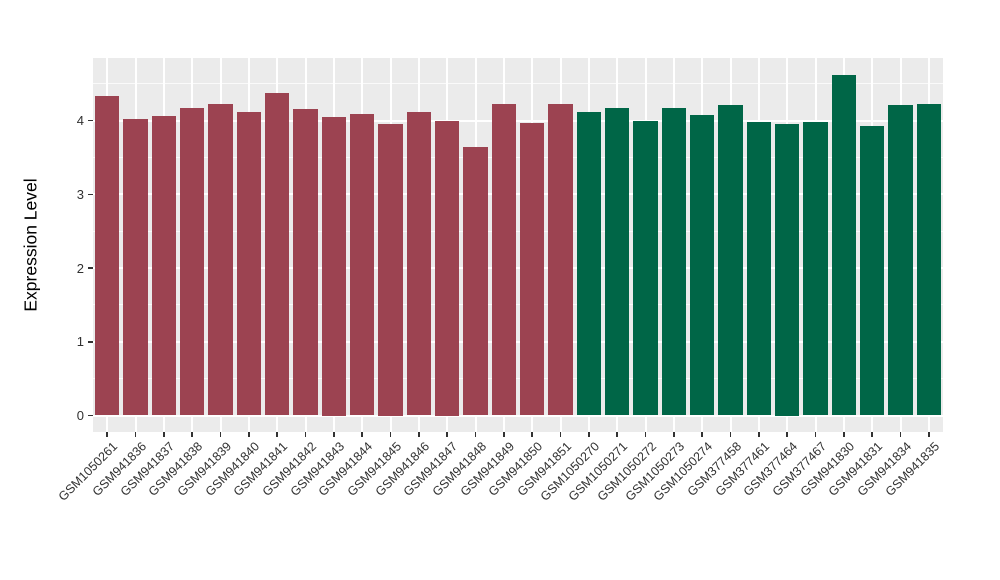  What do you see at coordinates (80, 342) in the screenshot?
I see `y-tick-label: 1` at bounding box center [80, 342].